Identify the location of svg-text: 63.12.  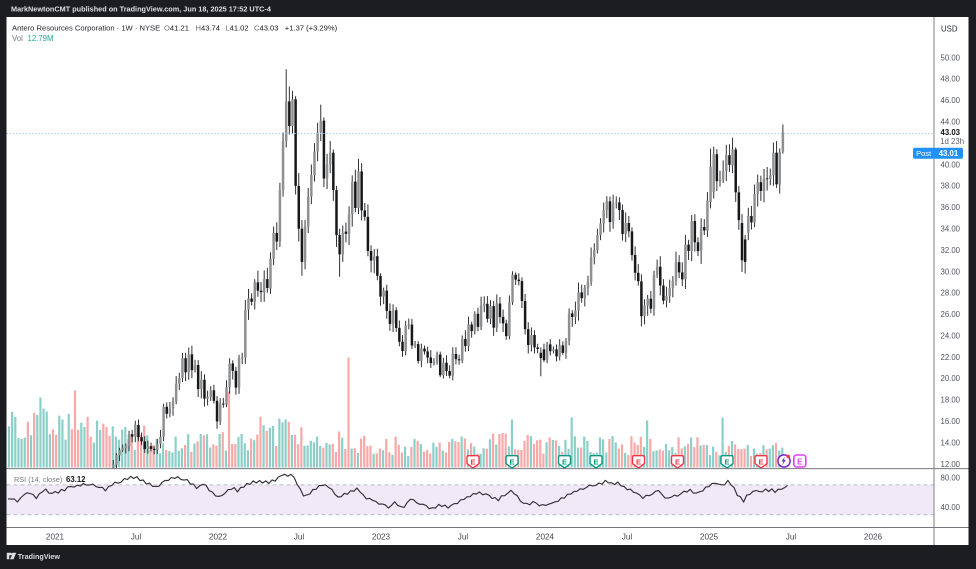
(76, 479).